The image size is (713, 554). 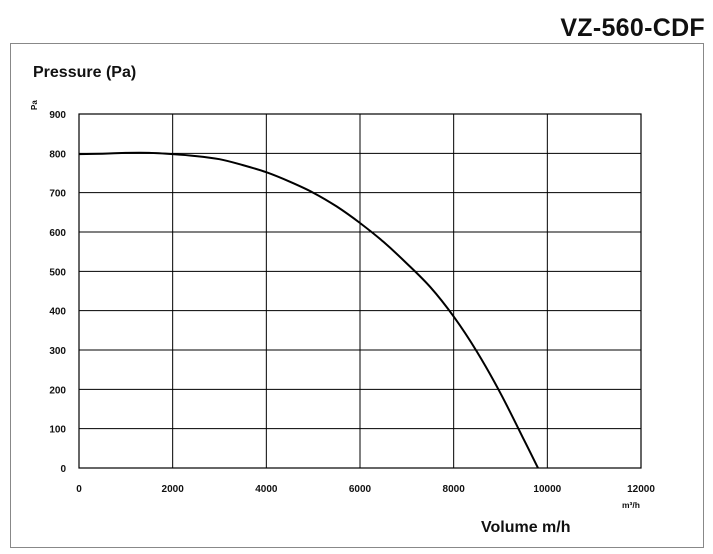 What do you see at coordinates (63, 469) in the screenshot?
I see `y-tick-label: 0` at bounding box center [63, 469].